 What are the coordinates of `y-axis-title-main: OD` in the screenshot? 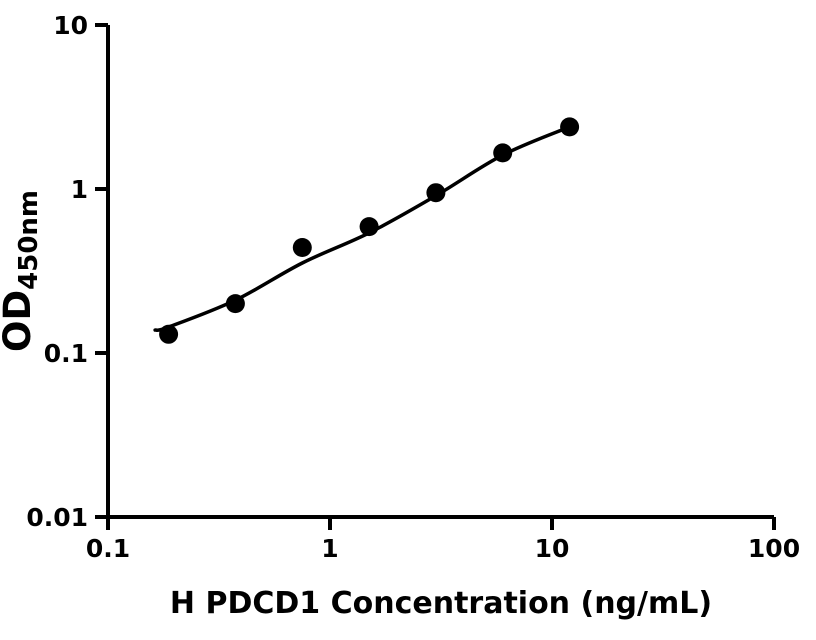 It's located at (19, 321).